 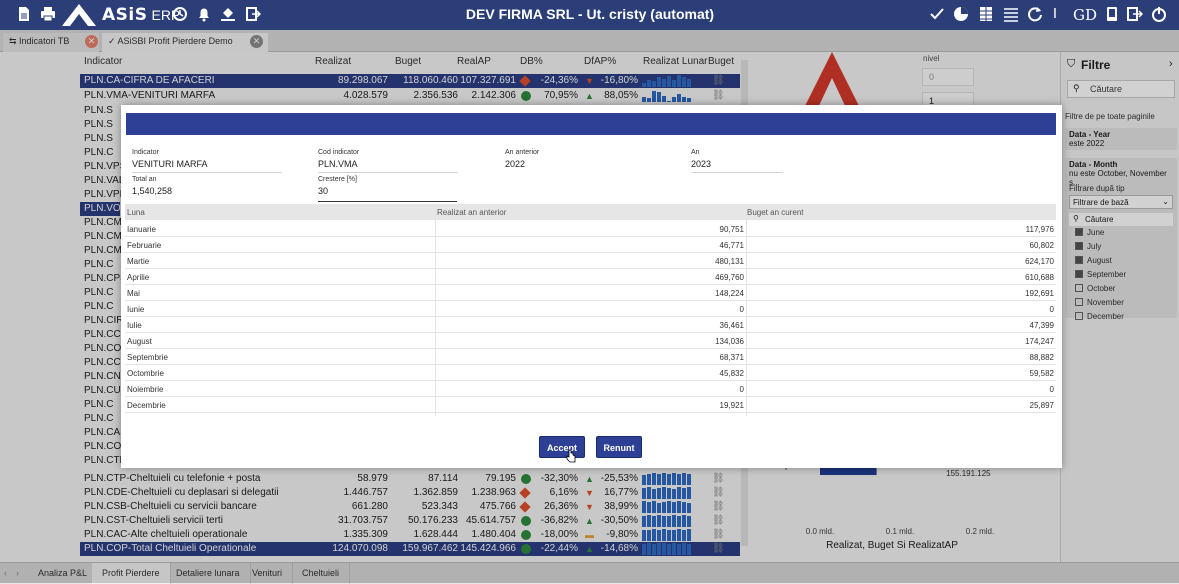 What do you see at coordinates (986, 14) in the screenshot?
I see `table-icon` at bounding box center [986, 14].